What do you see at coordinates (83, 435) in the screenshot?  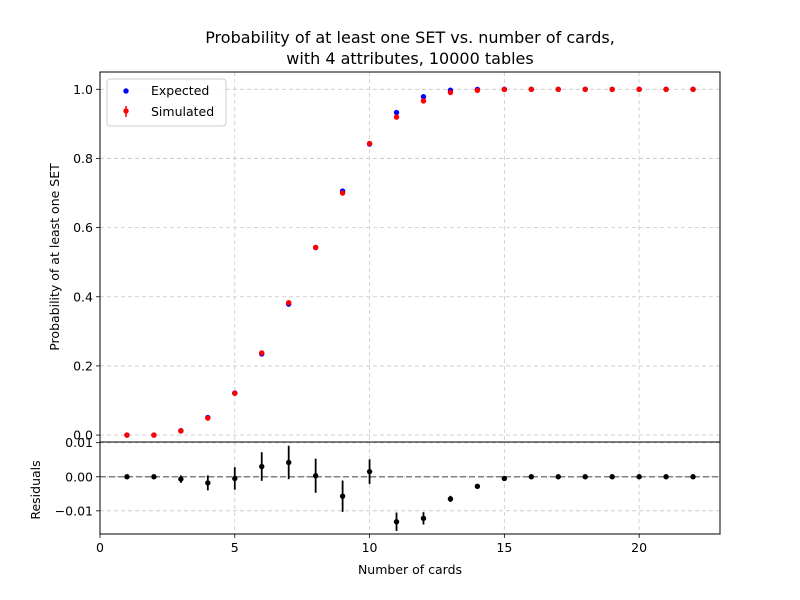 I see `main-y-tick-label: 0.0` at bounding box center [83, 435].